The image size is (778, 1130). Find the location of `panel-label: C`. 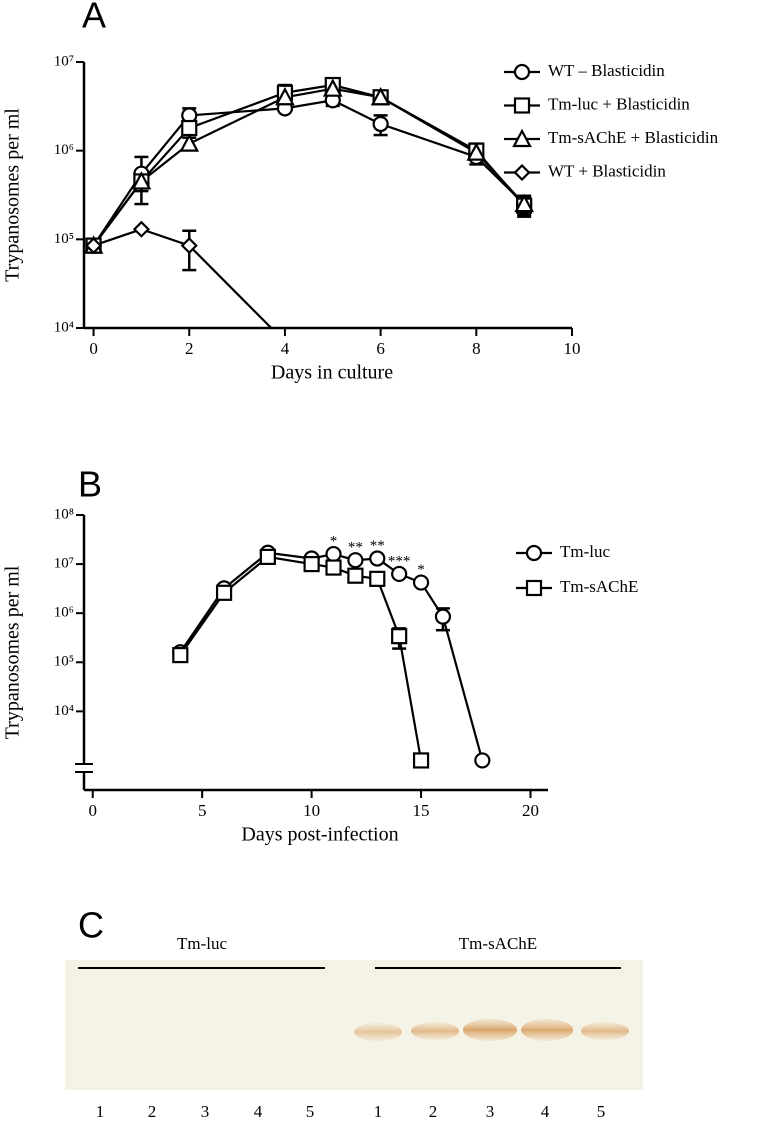

panel-label: C is located at coordinates (91, 925).